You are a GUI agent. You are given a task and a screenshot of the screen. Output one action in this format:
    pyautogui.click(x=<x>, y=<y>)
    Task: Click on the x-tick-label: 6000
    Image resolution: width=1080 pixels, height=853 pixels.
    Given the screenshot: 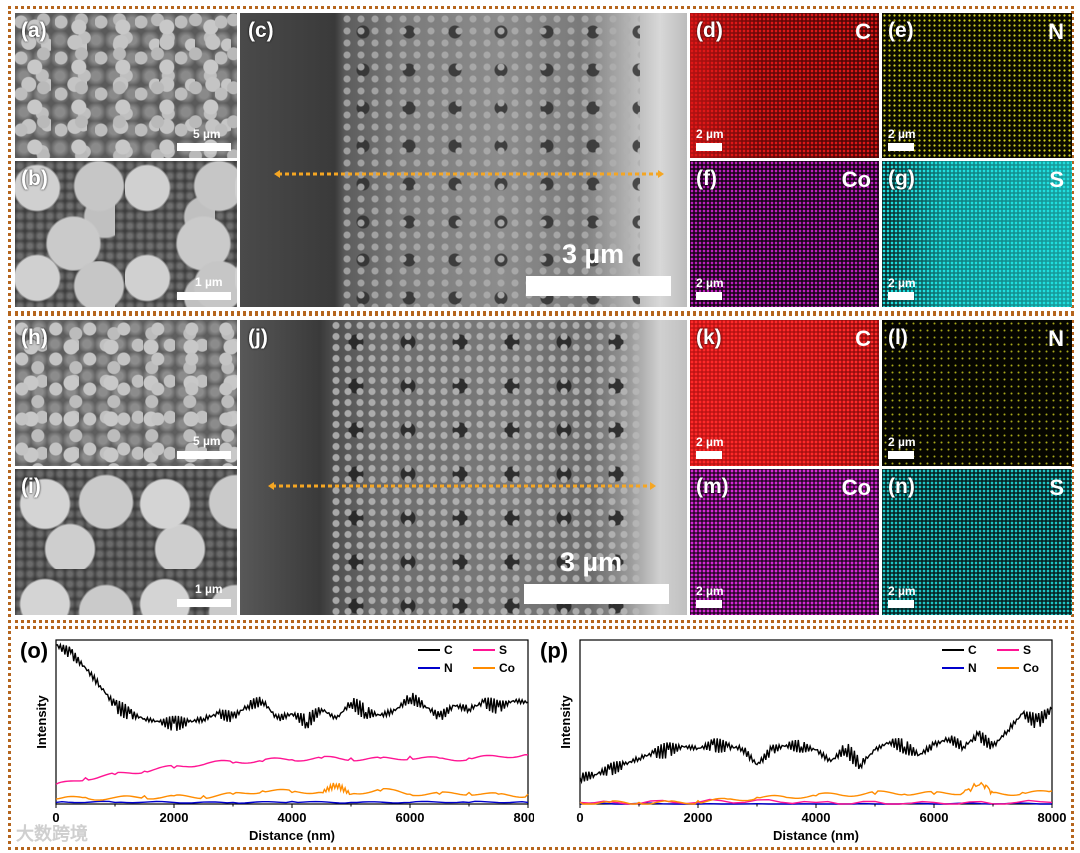 What is the action you would take?
    pyautogui.click(x=410, y=817)
    